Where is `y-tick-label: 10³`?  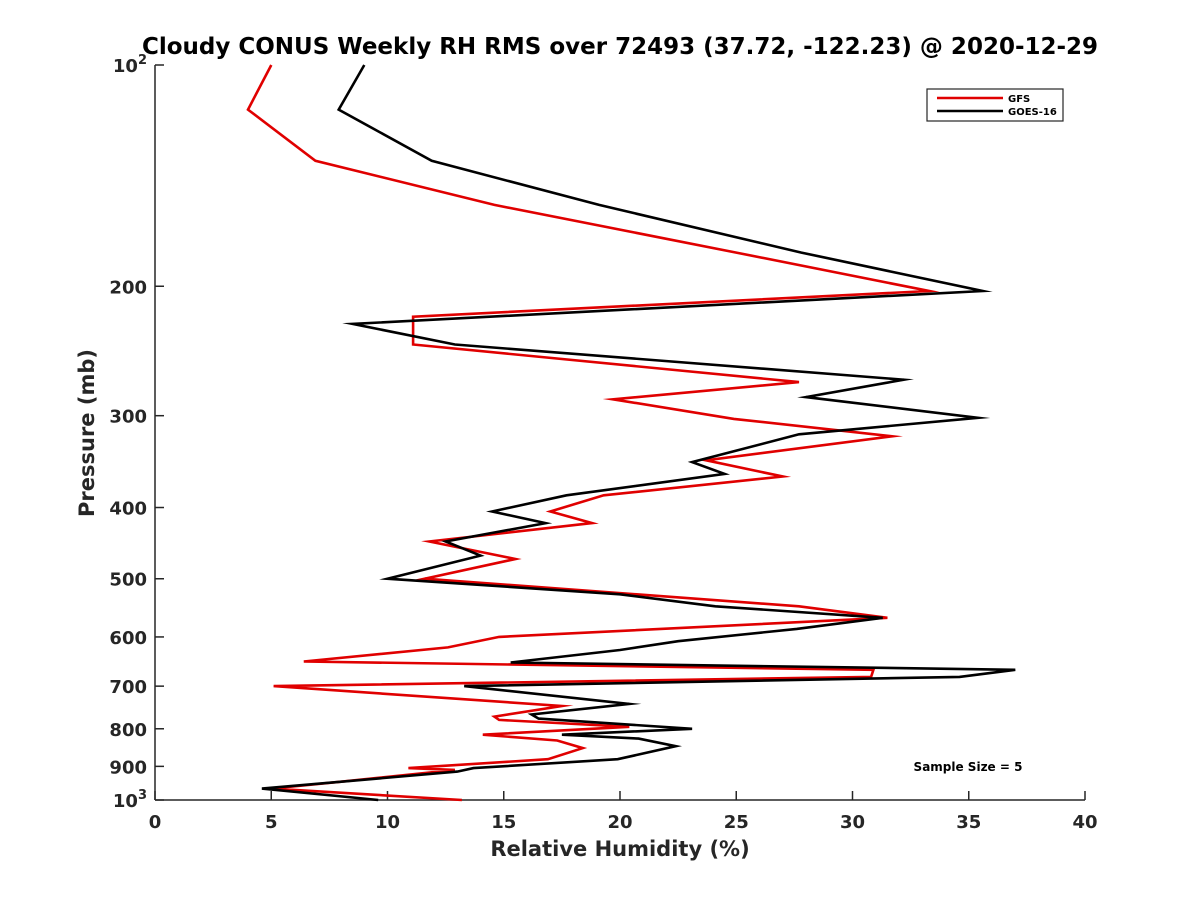
y-tick-label: 10³ is located at coordinates (130, 800).